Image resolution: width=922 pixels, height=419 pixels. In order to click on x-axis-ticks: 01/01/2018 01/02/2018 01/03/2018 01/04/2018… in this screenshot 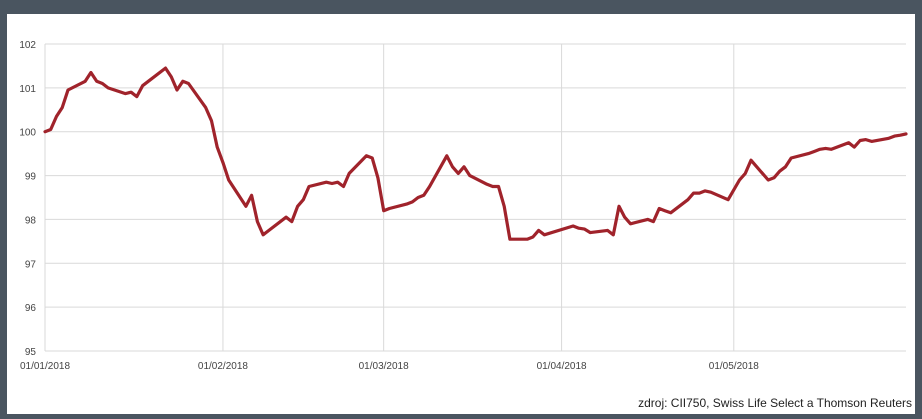, I will do `click(389, 366)`.